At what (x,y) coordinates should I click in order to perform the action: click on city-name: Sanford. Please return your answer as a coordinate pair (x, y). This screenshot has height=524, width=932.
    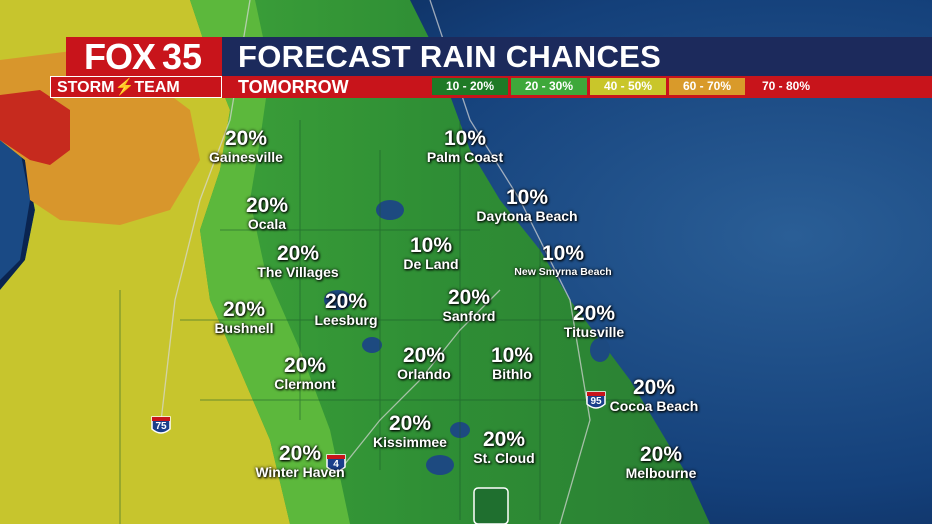
    Looking at the image, I should click on (469, 316).